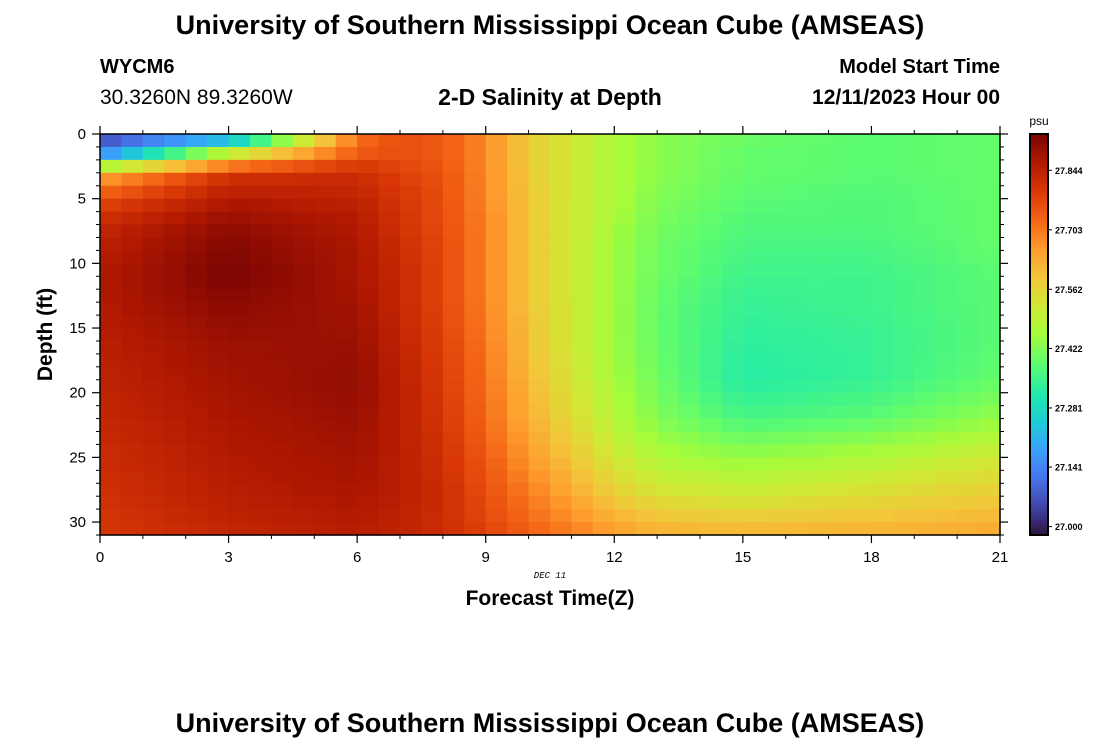 This screenshot has width=1100, height=750. Describe the element at coordinates (82, 134) in the screenshot. I see `y-tick-label: 0` at that location.